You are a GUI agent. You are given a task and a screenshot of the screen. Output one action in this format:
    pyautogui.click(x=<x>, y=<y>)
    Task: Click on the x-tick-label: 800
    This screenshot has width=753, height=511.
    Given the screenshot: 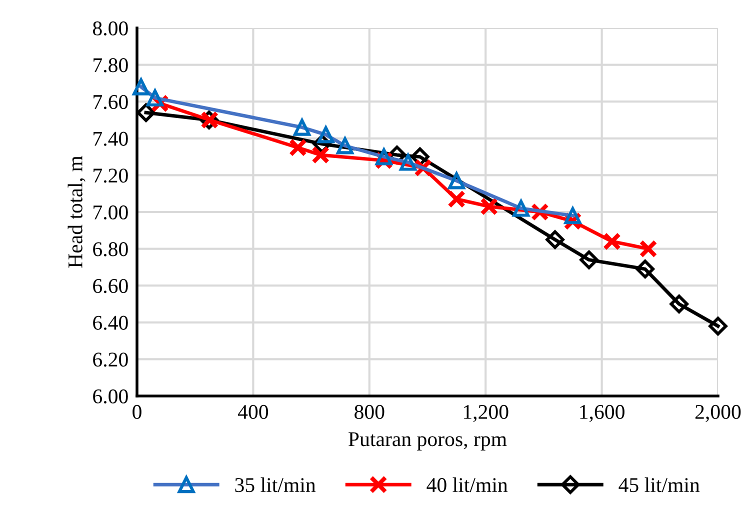 What is the action you would take?
    pyautogui.click(x=369, y=411)
    